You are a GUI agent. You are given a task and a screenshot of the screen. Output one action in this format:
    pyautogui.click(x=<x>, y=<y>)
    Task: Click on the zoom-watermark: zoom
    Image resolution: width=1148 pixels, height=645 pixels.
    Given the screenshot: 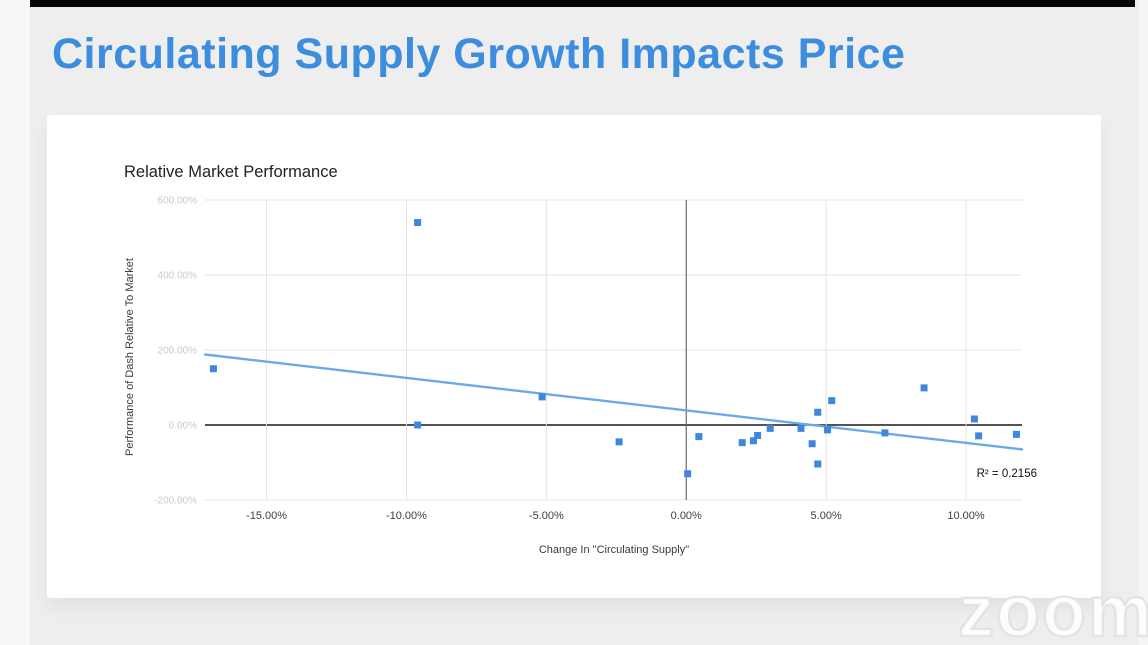 What is the action you would take?
    pyautogui.click(x=1052, y=608)
    